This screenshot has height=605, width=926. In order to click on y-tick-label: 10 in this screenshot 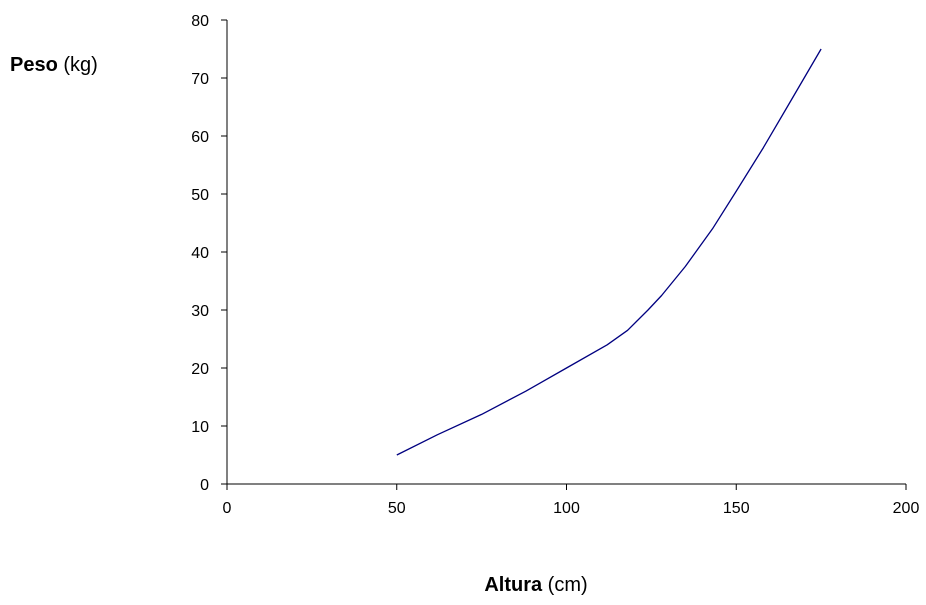, I will do `click(200, 427)`.